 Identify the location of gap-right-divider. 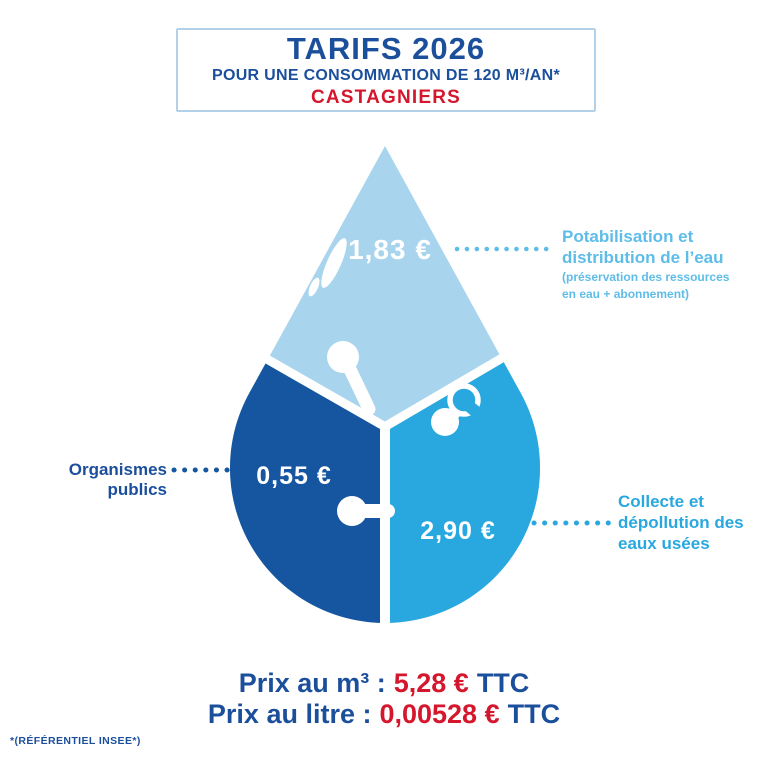
(453, 386).